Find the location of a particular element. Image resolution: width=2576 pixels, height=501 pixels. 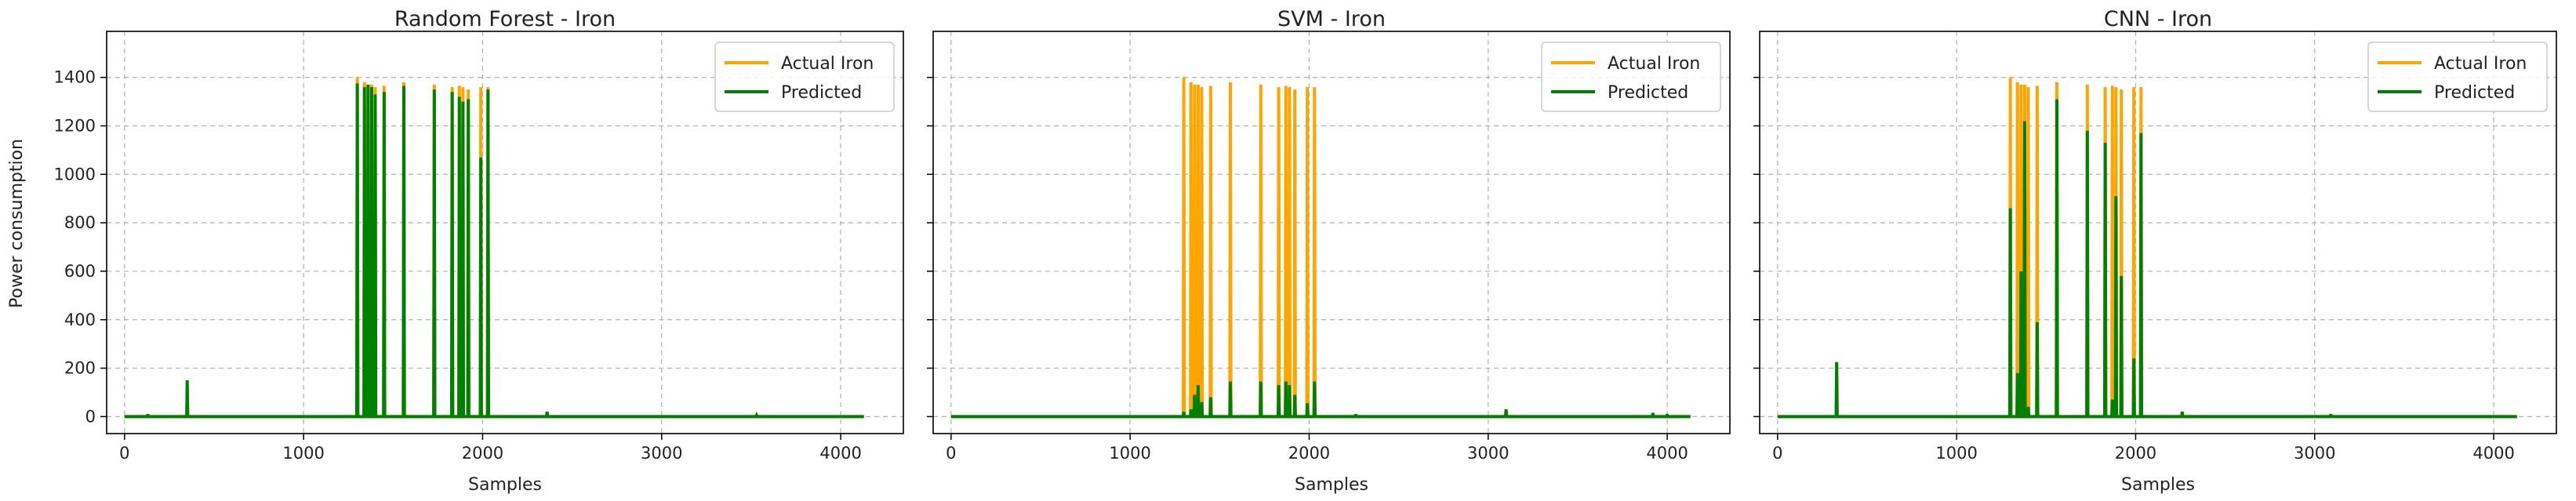

y-tick-label: 1200 is located at coordinates (75, 126).